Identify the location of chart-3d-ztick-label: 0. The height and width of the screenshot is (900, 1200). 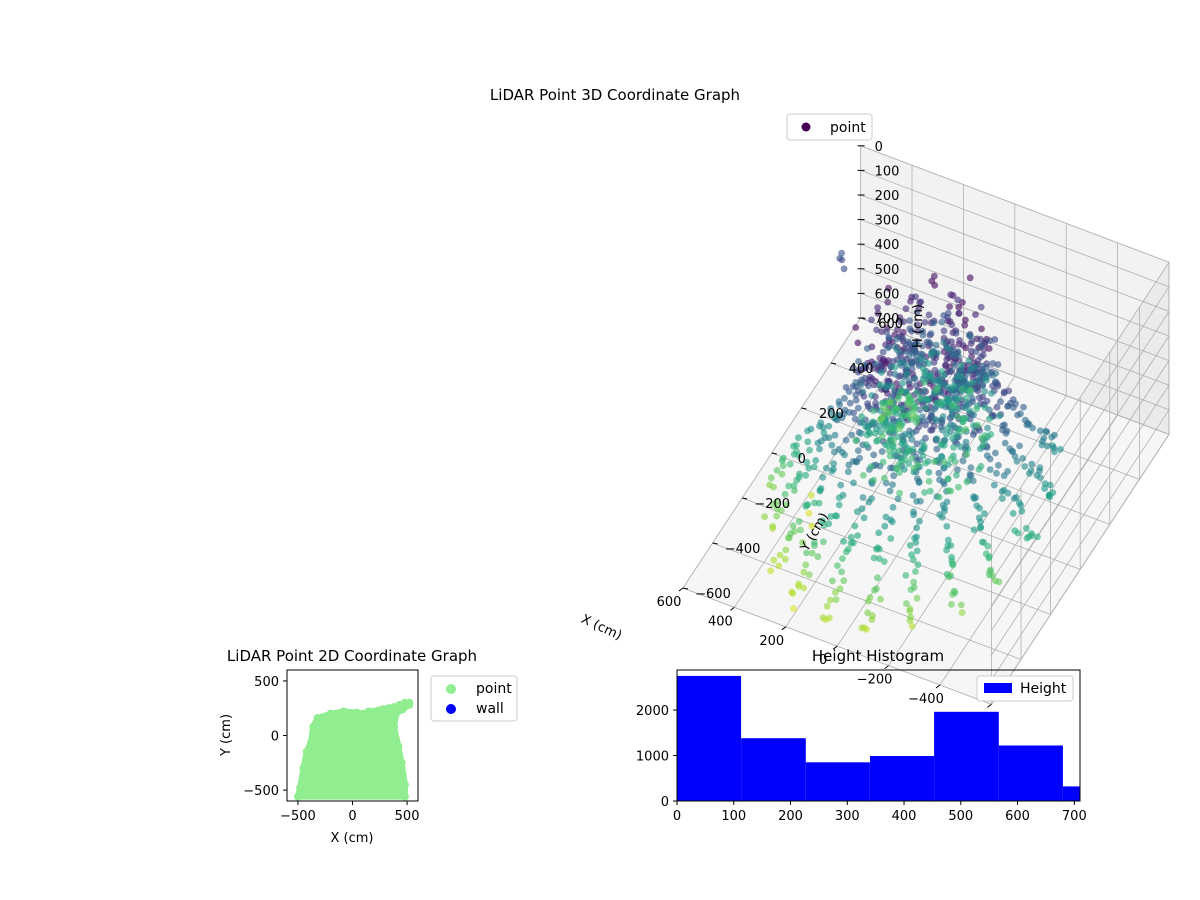
(879, 147).